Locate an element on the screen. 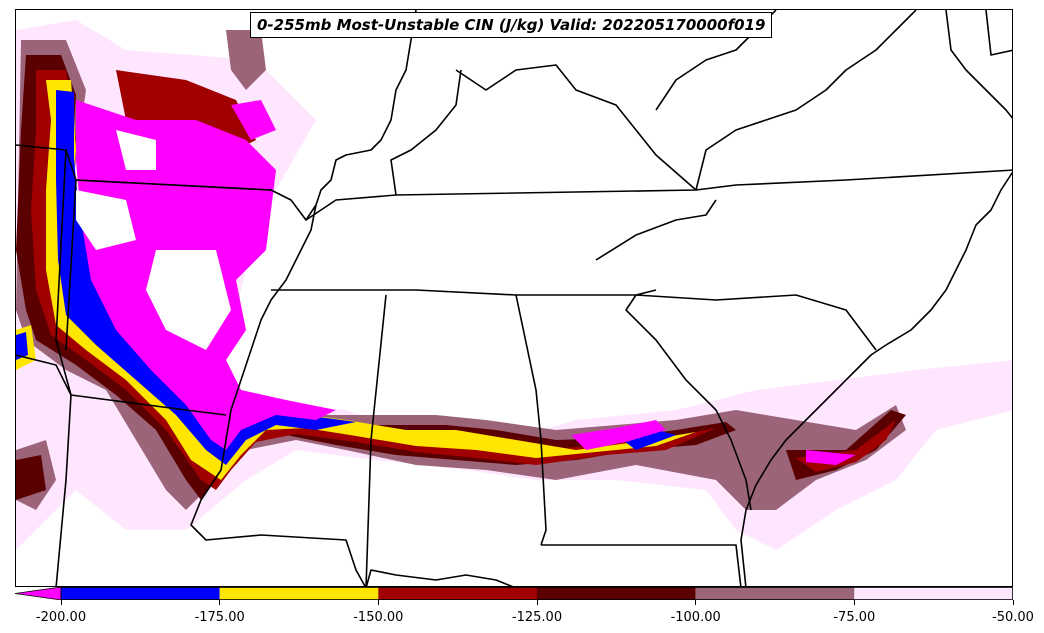 This screenshot has height=633, width=1044. colorbar-tick-label: -100.00 is located at coordinates (695, 617).